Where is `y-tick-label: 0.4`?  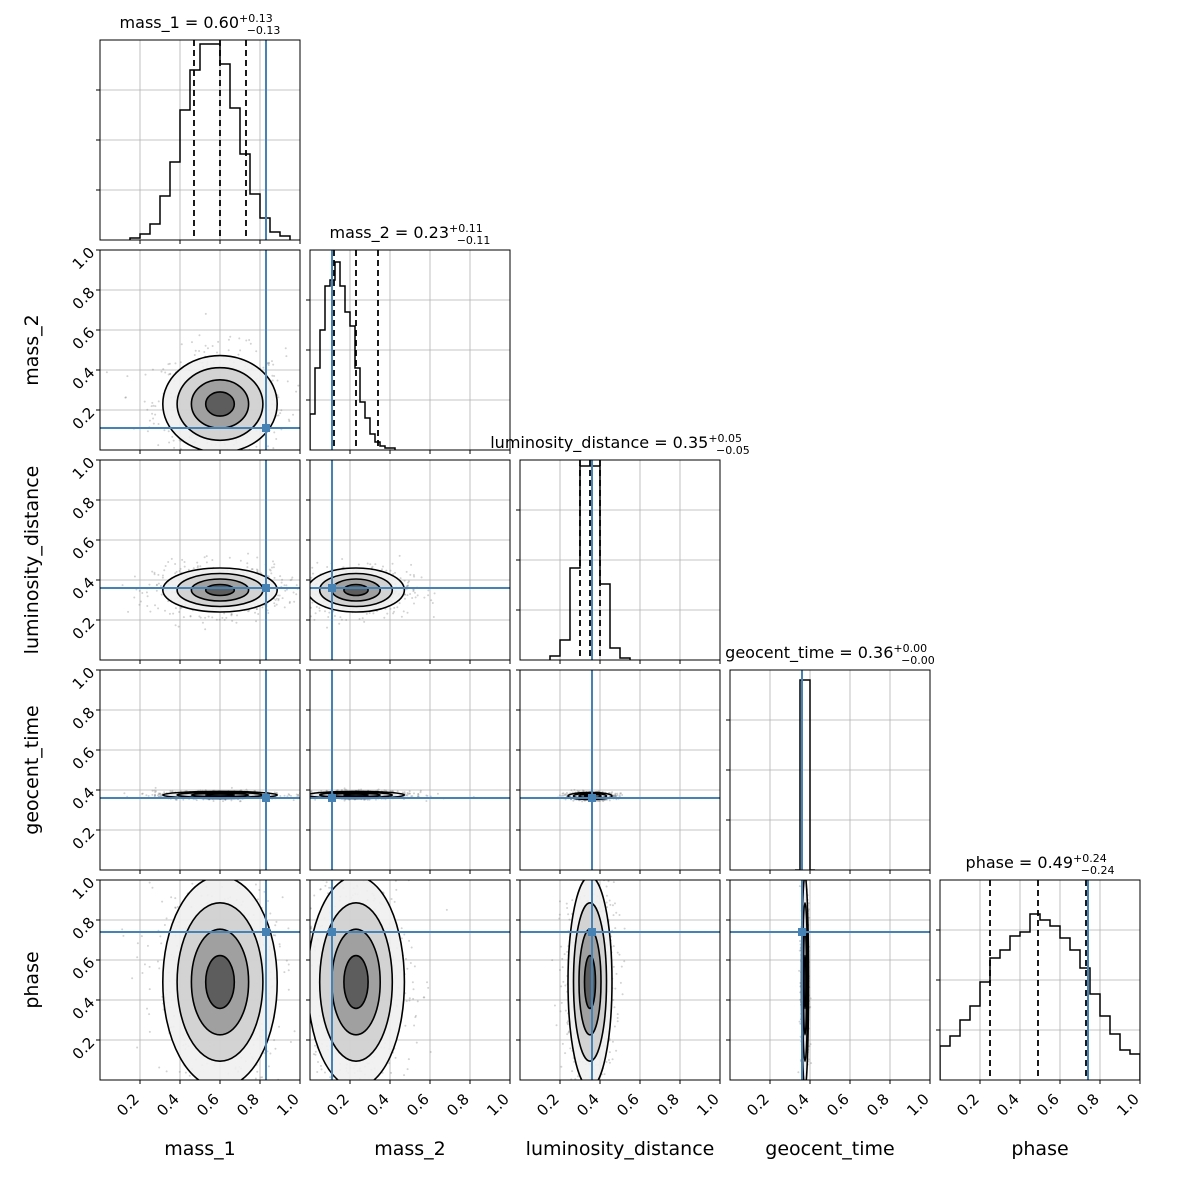
y-tick-label: 0.4 is located at coordinates (84, 799).